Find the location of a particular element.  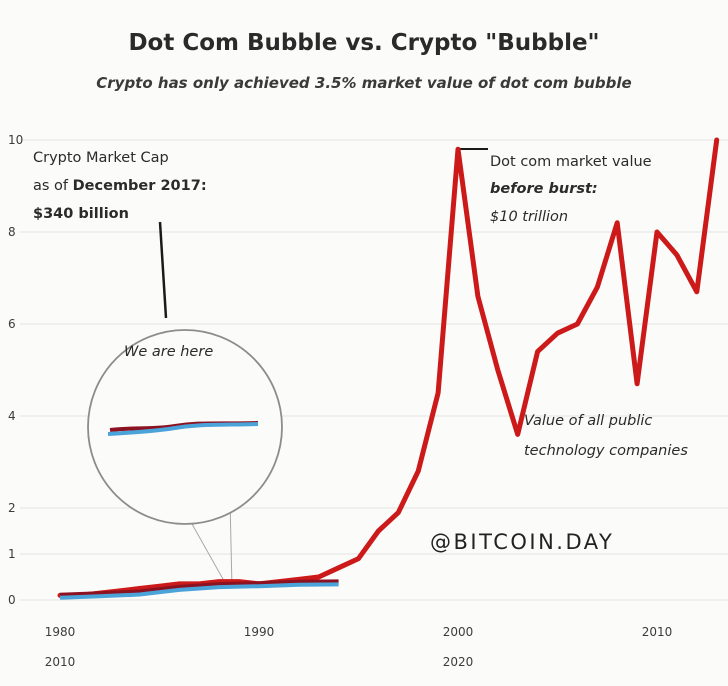

crypto-label-line-2: as of December 2017: is located at coordinates (120, 186).